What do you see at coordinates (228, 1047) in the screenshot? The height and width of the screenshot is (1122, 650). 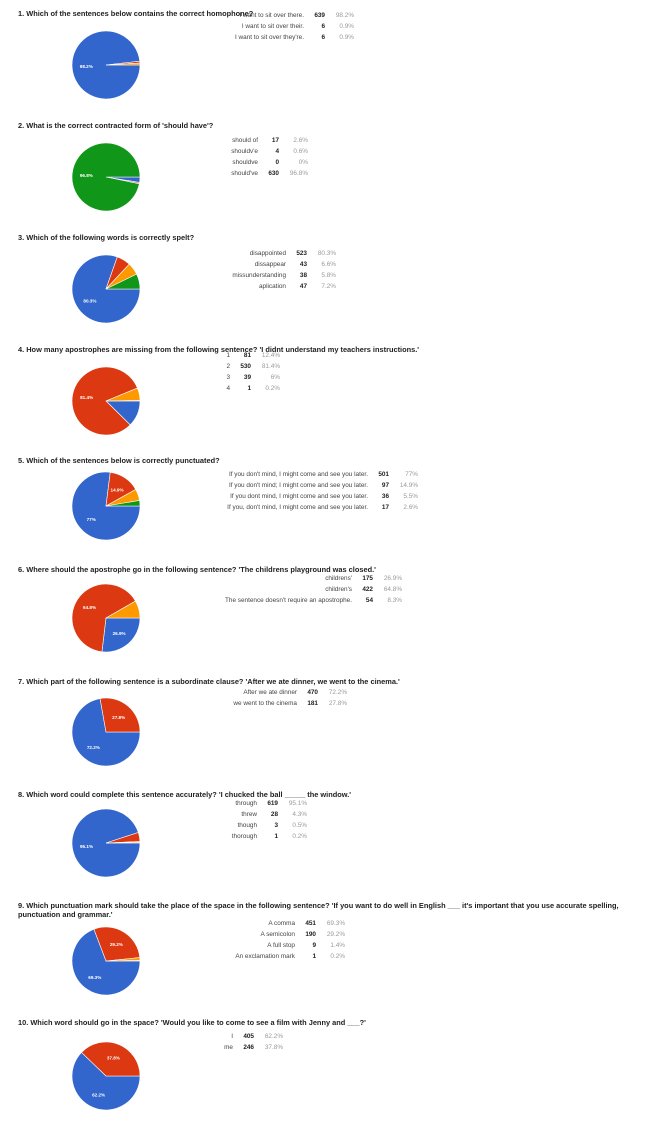 I see `option-label: me` at bounding box center [228, 1047].